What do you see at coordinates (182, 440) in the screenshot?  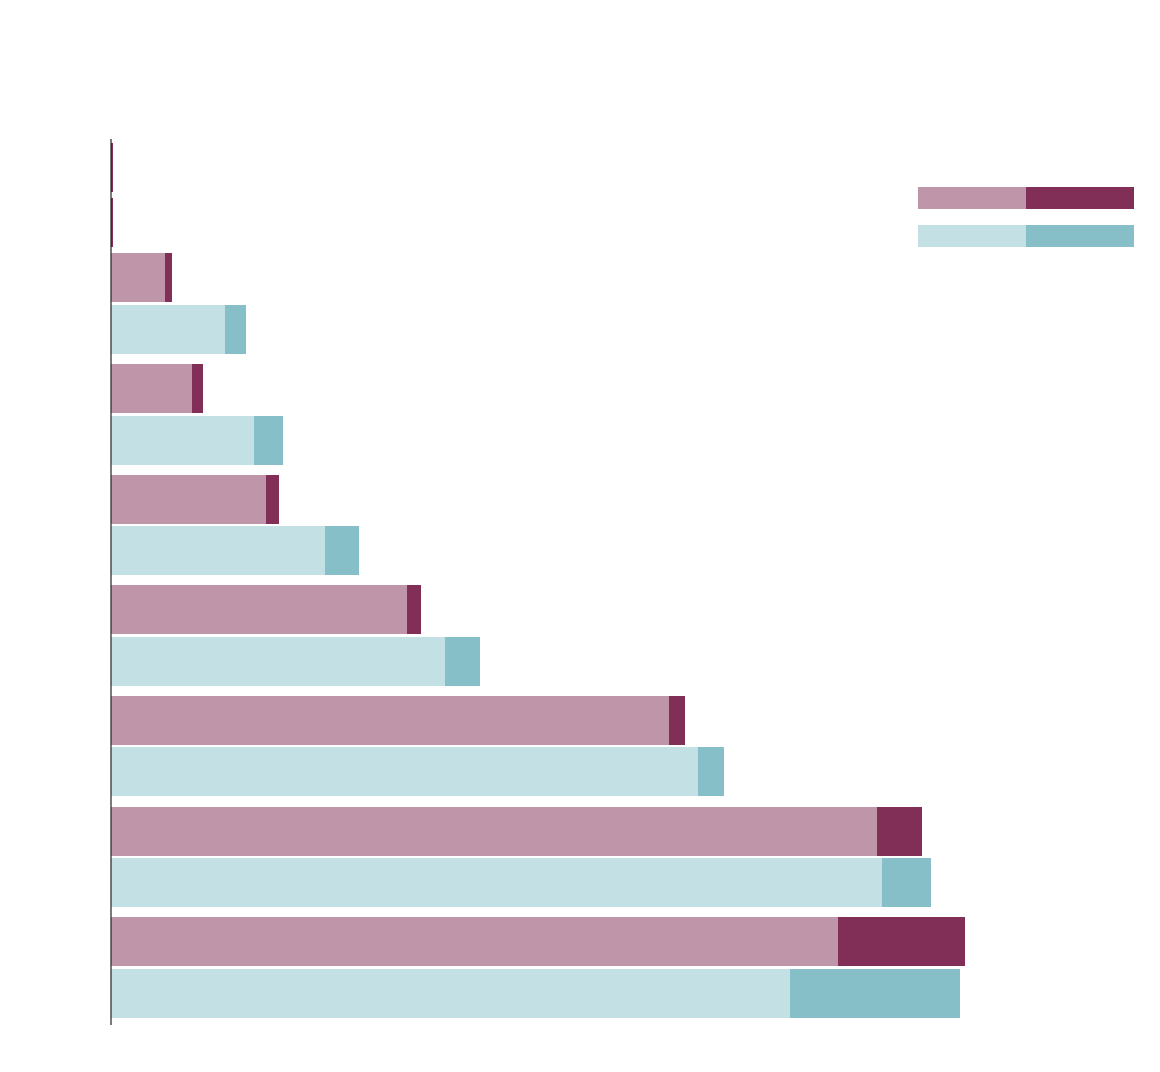 I see `bar-6-base` at bounding box center [182, 440].